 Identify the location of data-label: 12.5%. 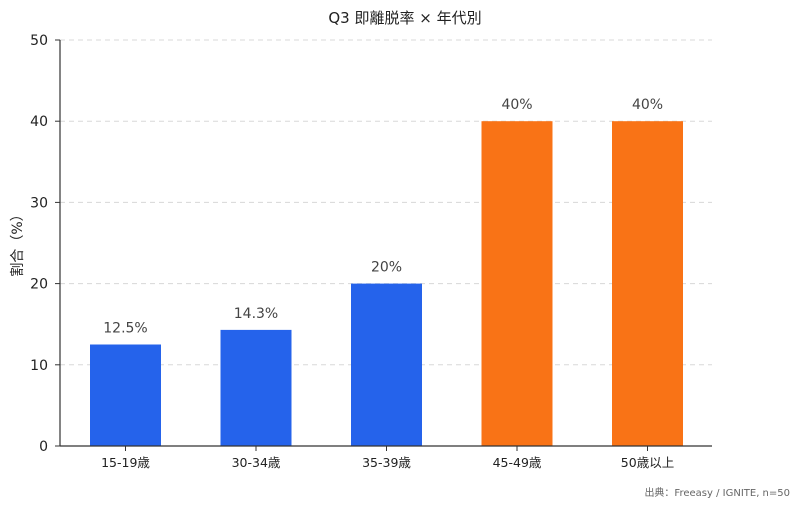
(125, 329).